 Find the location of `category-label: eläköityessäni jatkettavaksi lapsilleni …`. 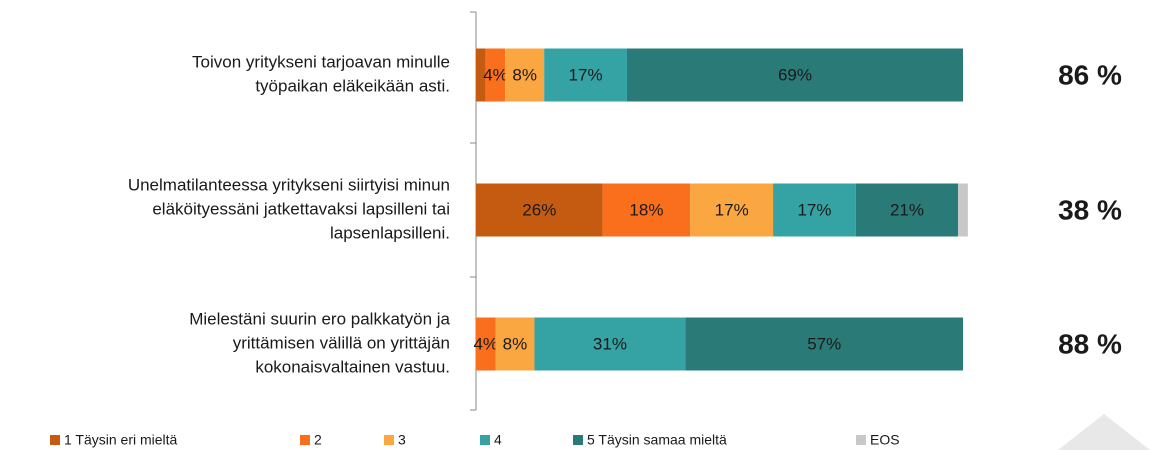

category-label: eläköityessäni jatkettavaksi lapsilleni … is located at coordinates (301, 208).